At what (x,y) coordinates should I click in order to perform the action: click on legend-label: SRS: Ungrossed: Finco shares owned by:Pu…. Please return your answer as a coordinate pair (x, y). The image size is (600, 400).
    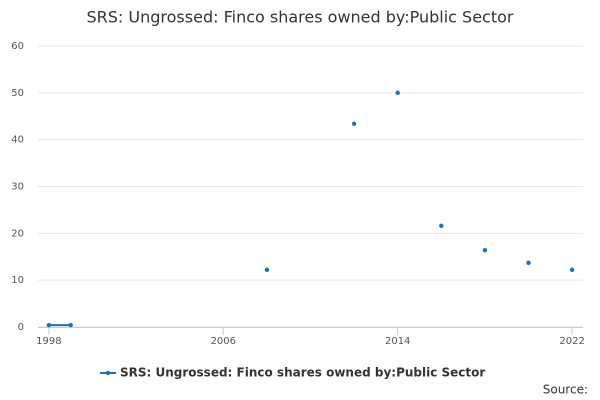
    Looking at the image, I should click on (302, 373).